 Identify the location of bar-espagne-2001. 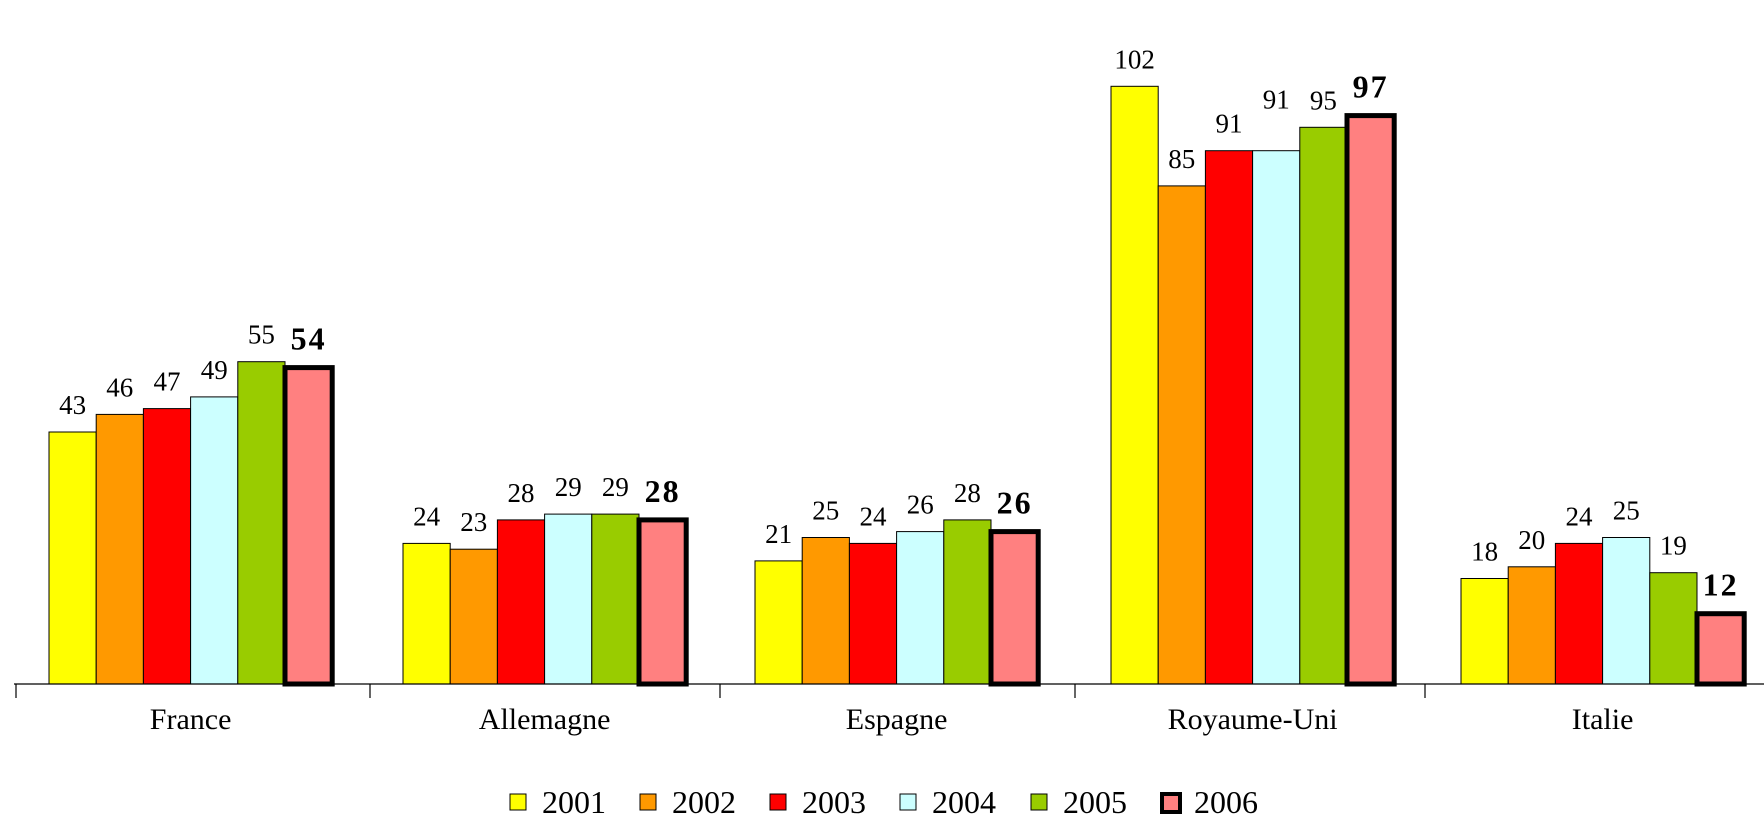
(778, 622).